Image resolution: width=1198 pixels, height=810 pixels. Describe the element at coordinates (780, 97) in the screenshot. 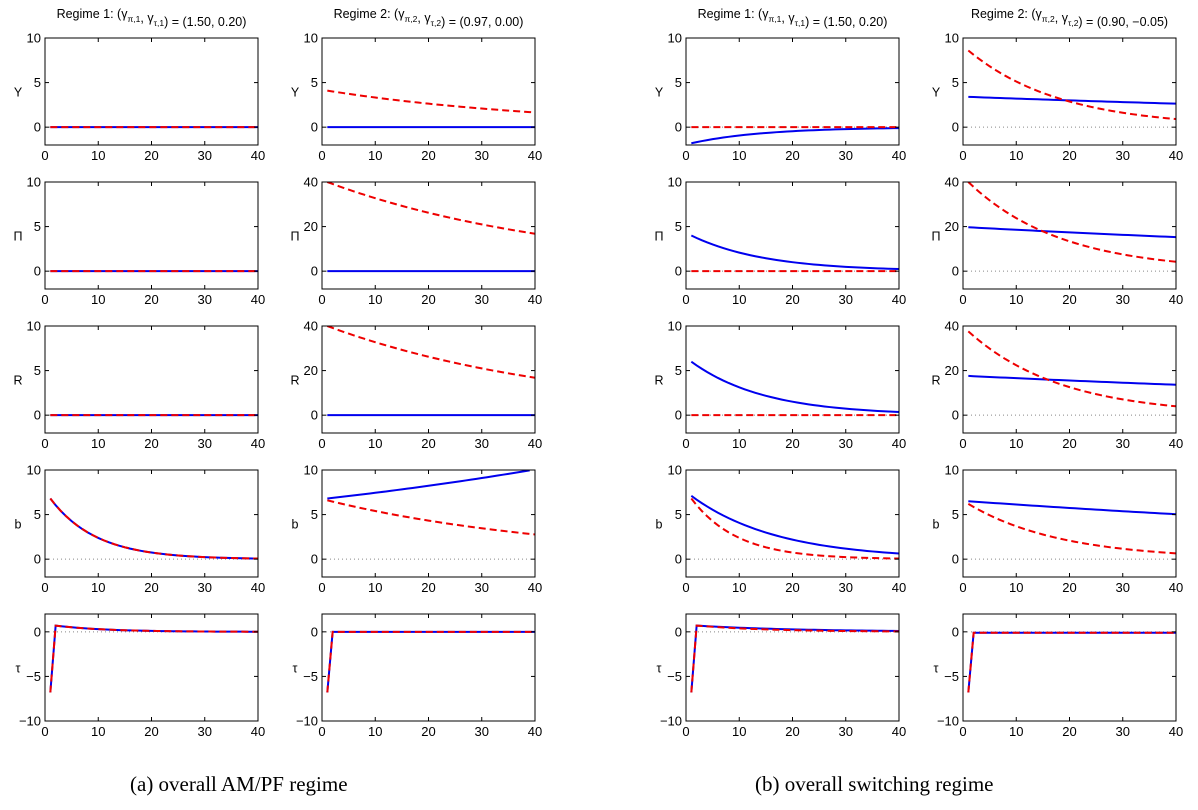

I see `subplot-b1-row-1: 0 10 20 30 40 0 5 10 Y` at that location.